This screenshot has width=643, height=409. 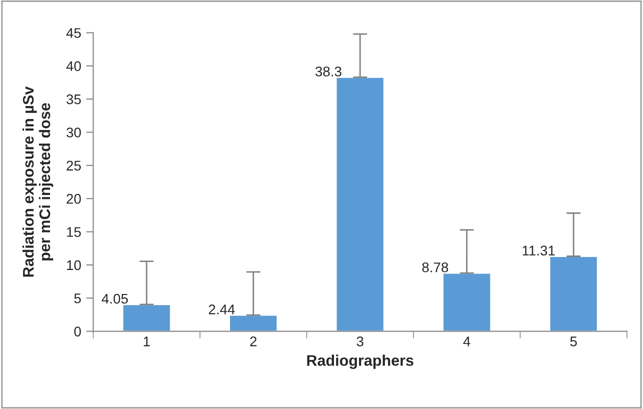 I want to click on y-tick-label: 15, so click(x=74, y=232).